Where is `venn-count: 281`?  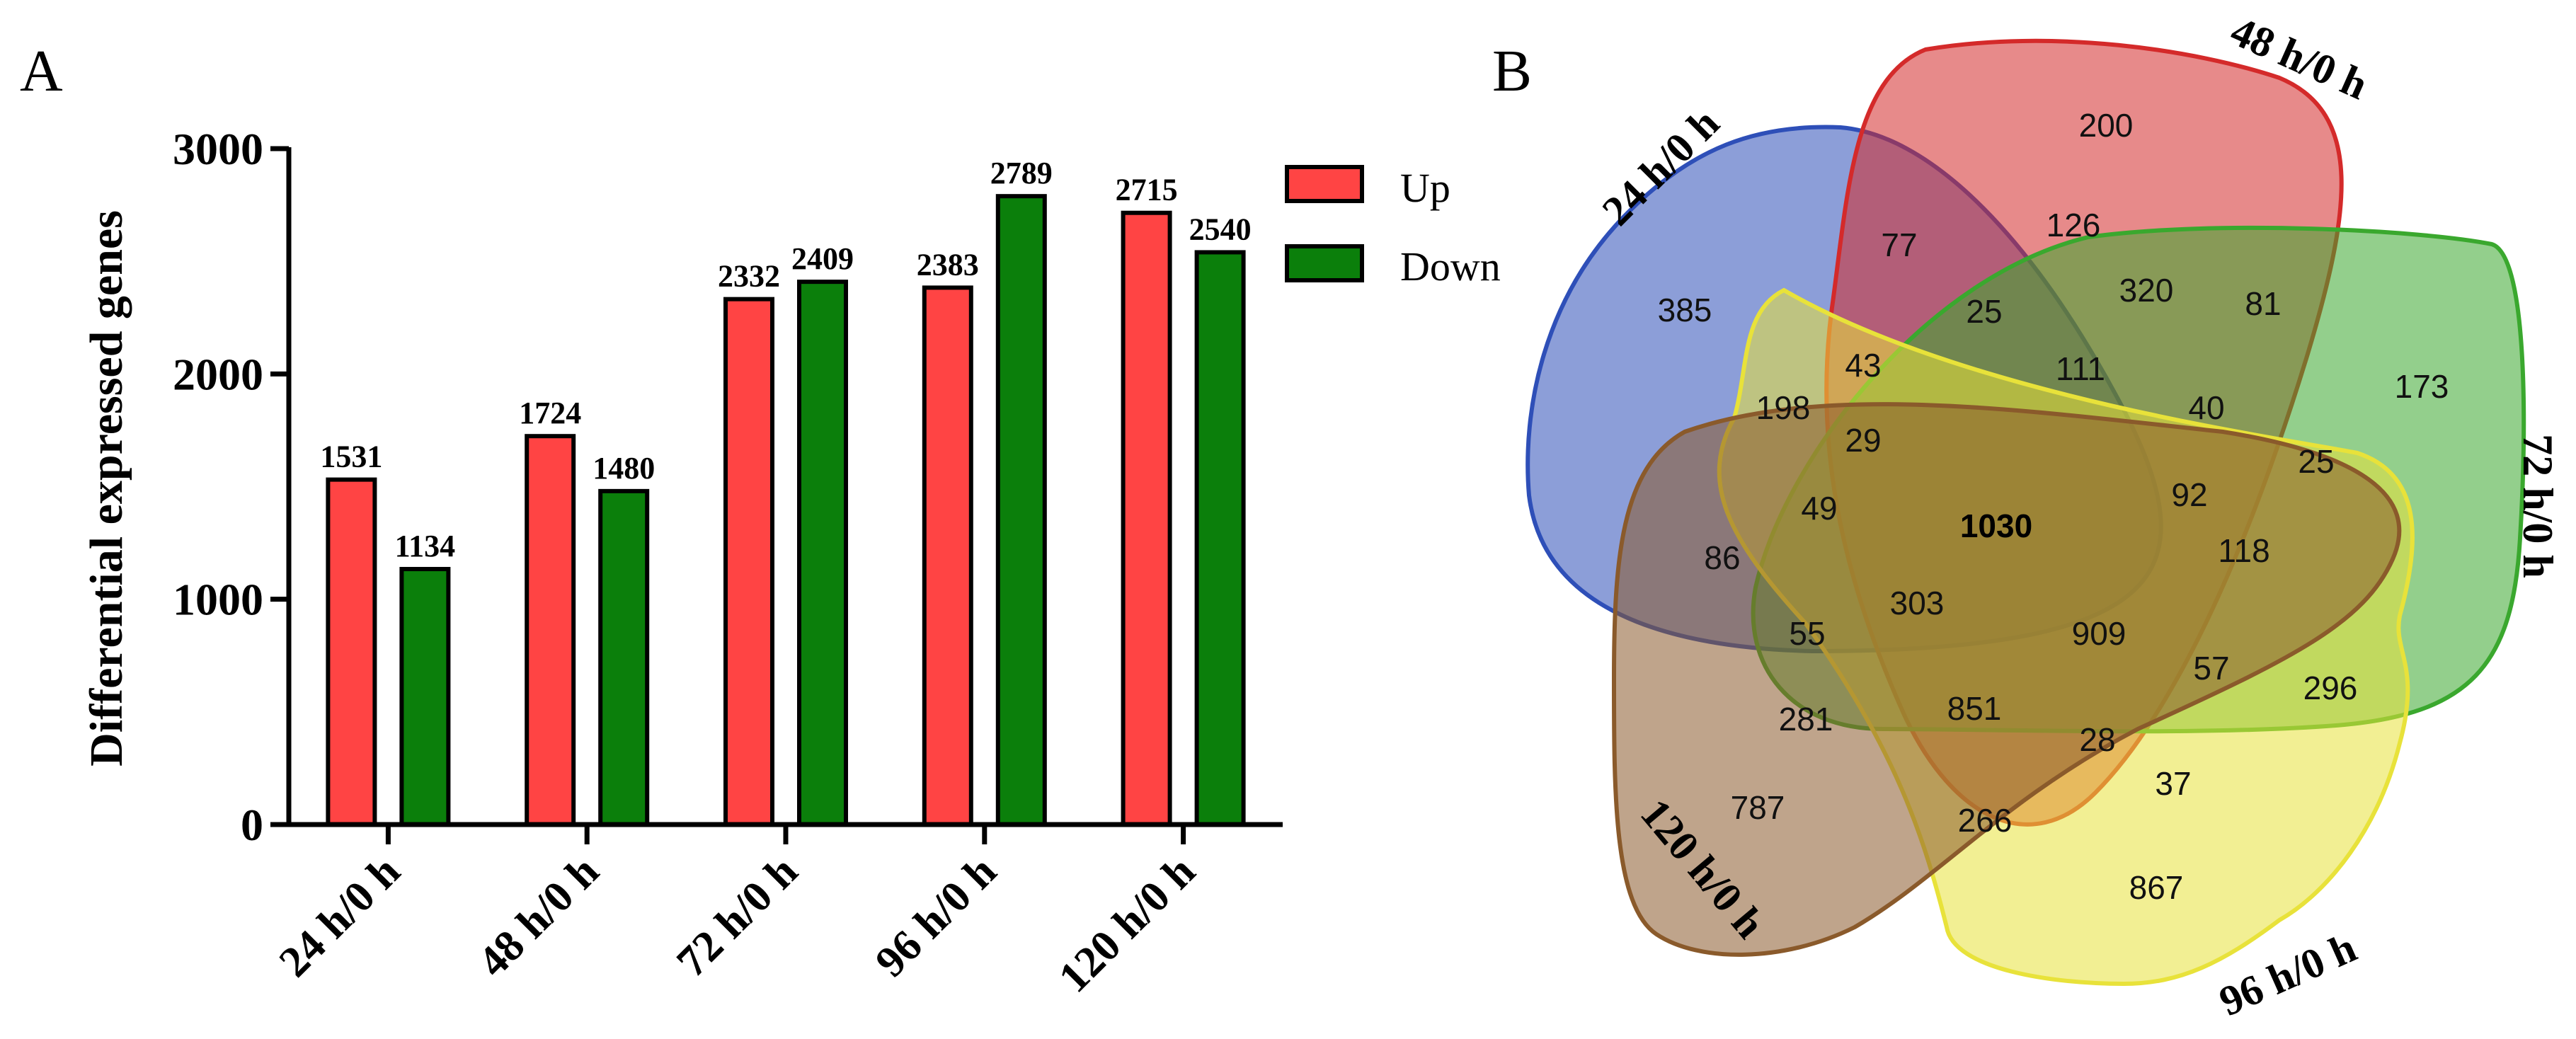
venn-count: 281 is located at coordinates (1806, 719).